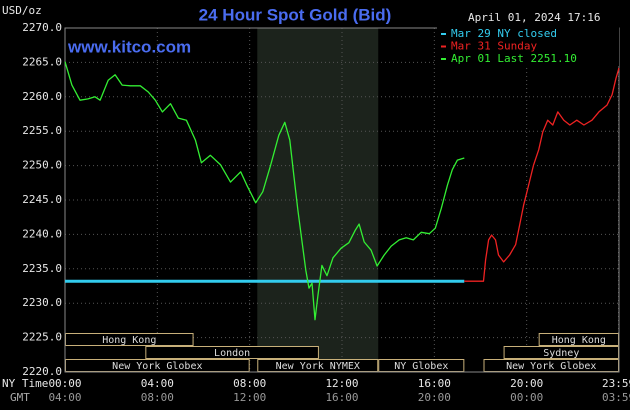 The width and height of the screenshot is (630, 410). What do you see at coordinates (341, 397) in the screenshot?
I see `x2-tick-label: 16:00` at bounding box center [341, 397].